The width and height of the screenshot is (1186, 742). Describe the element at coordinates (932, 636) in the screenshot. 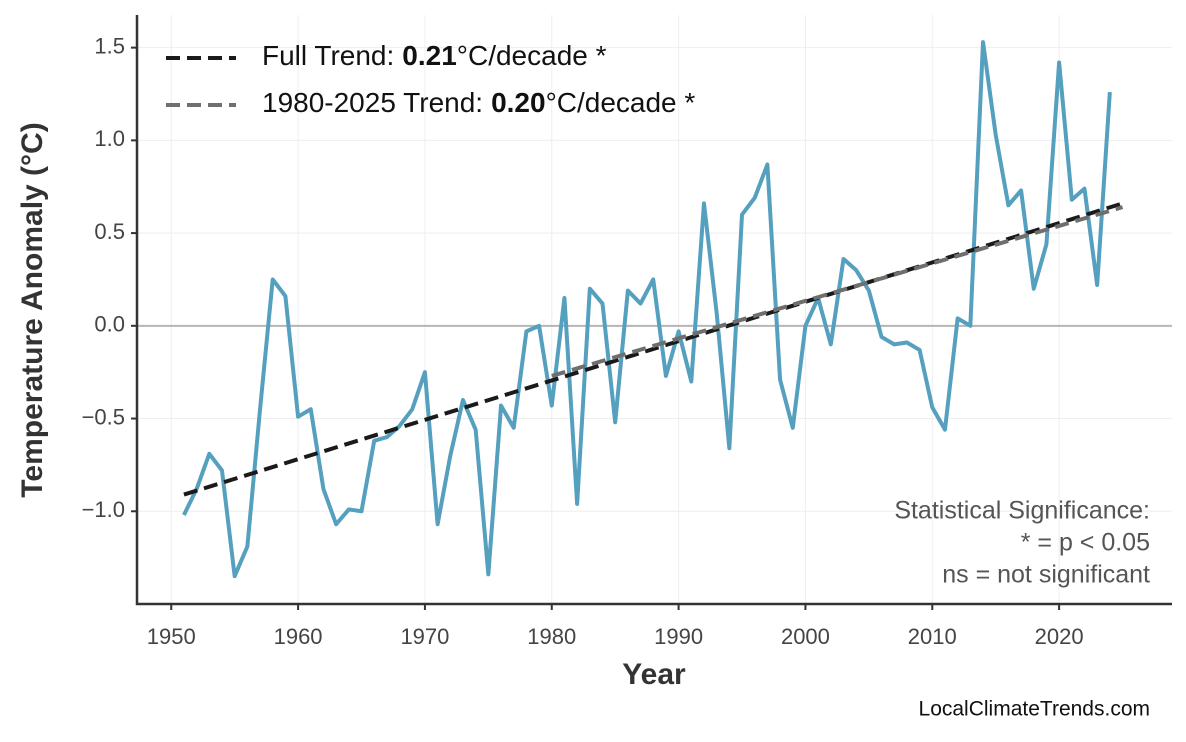

I see `x-tick-label: 2010` at that location.